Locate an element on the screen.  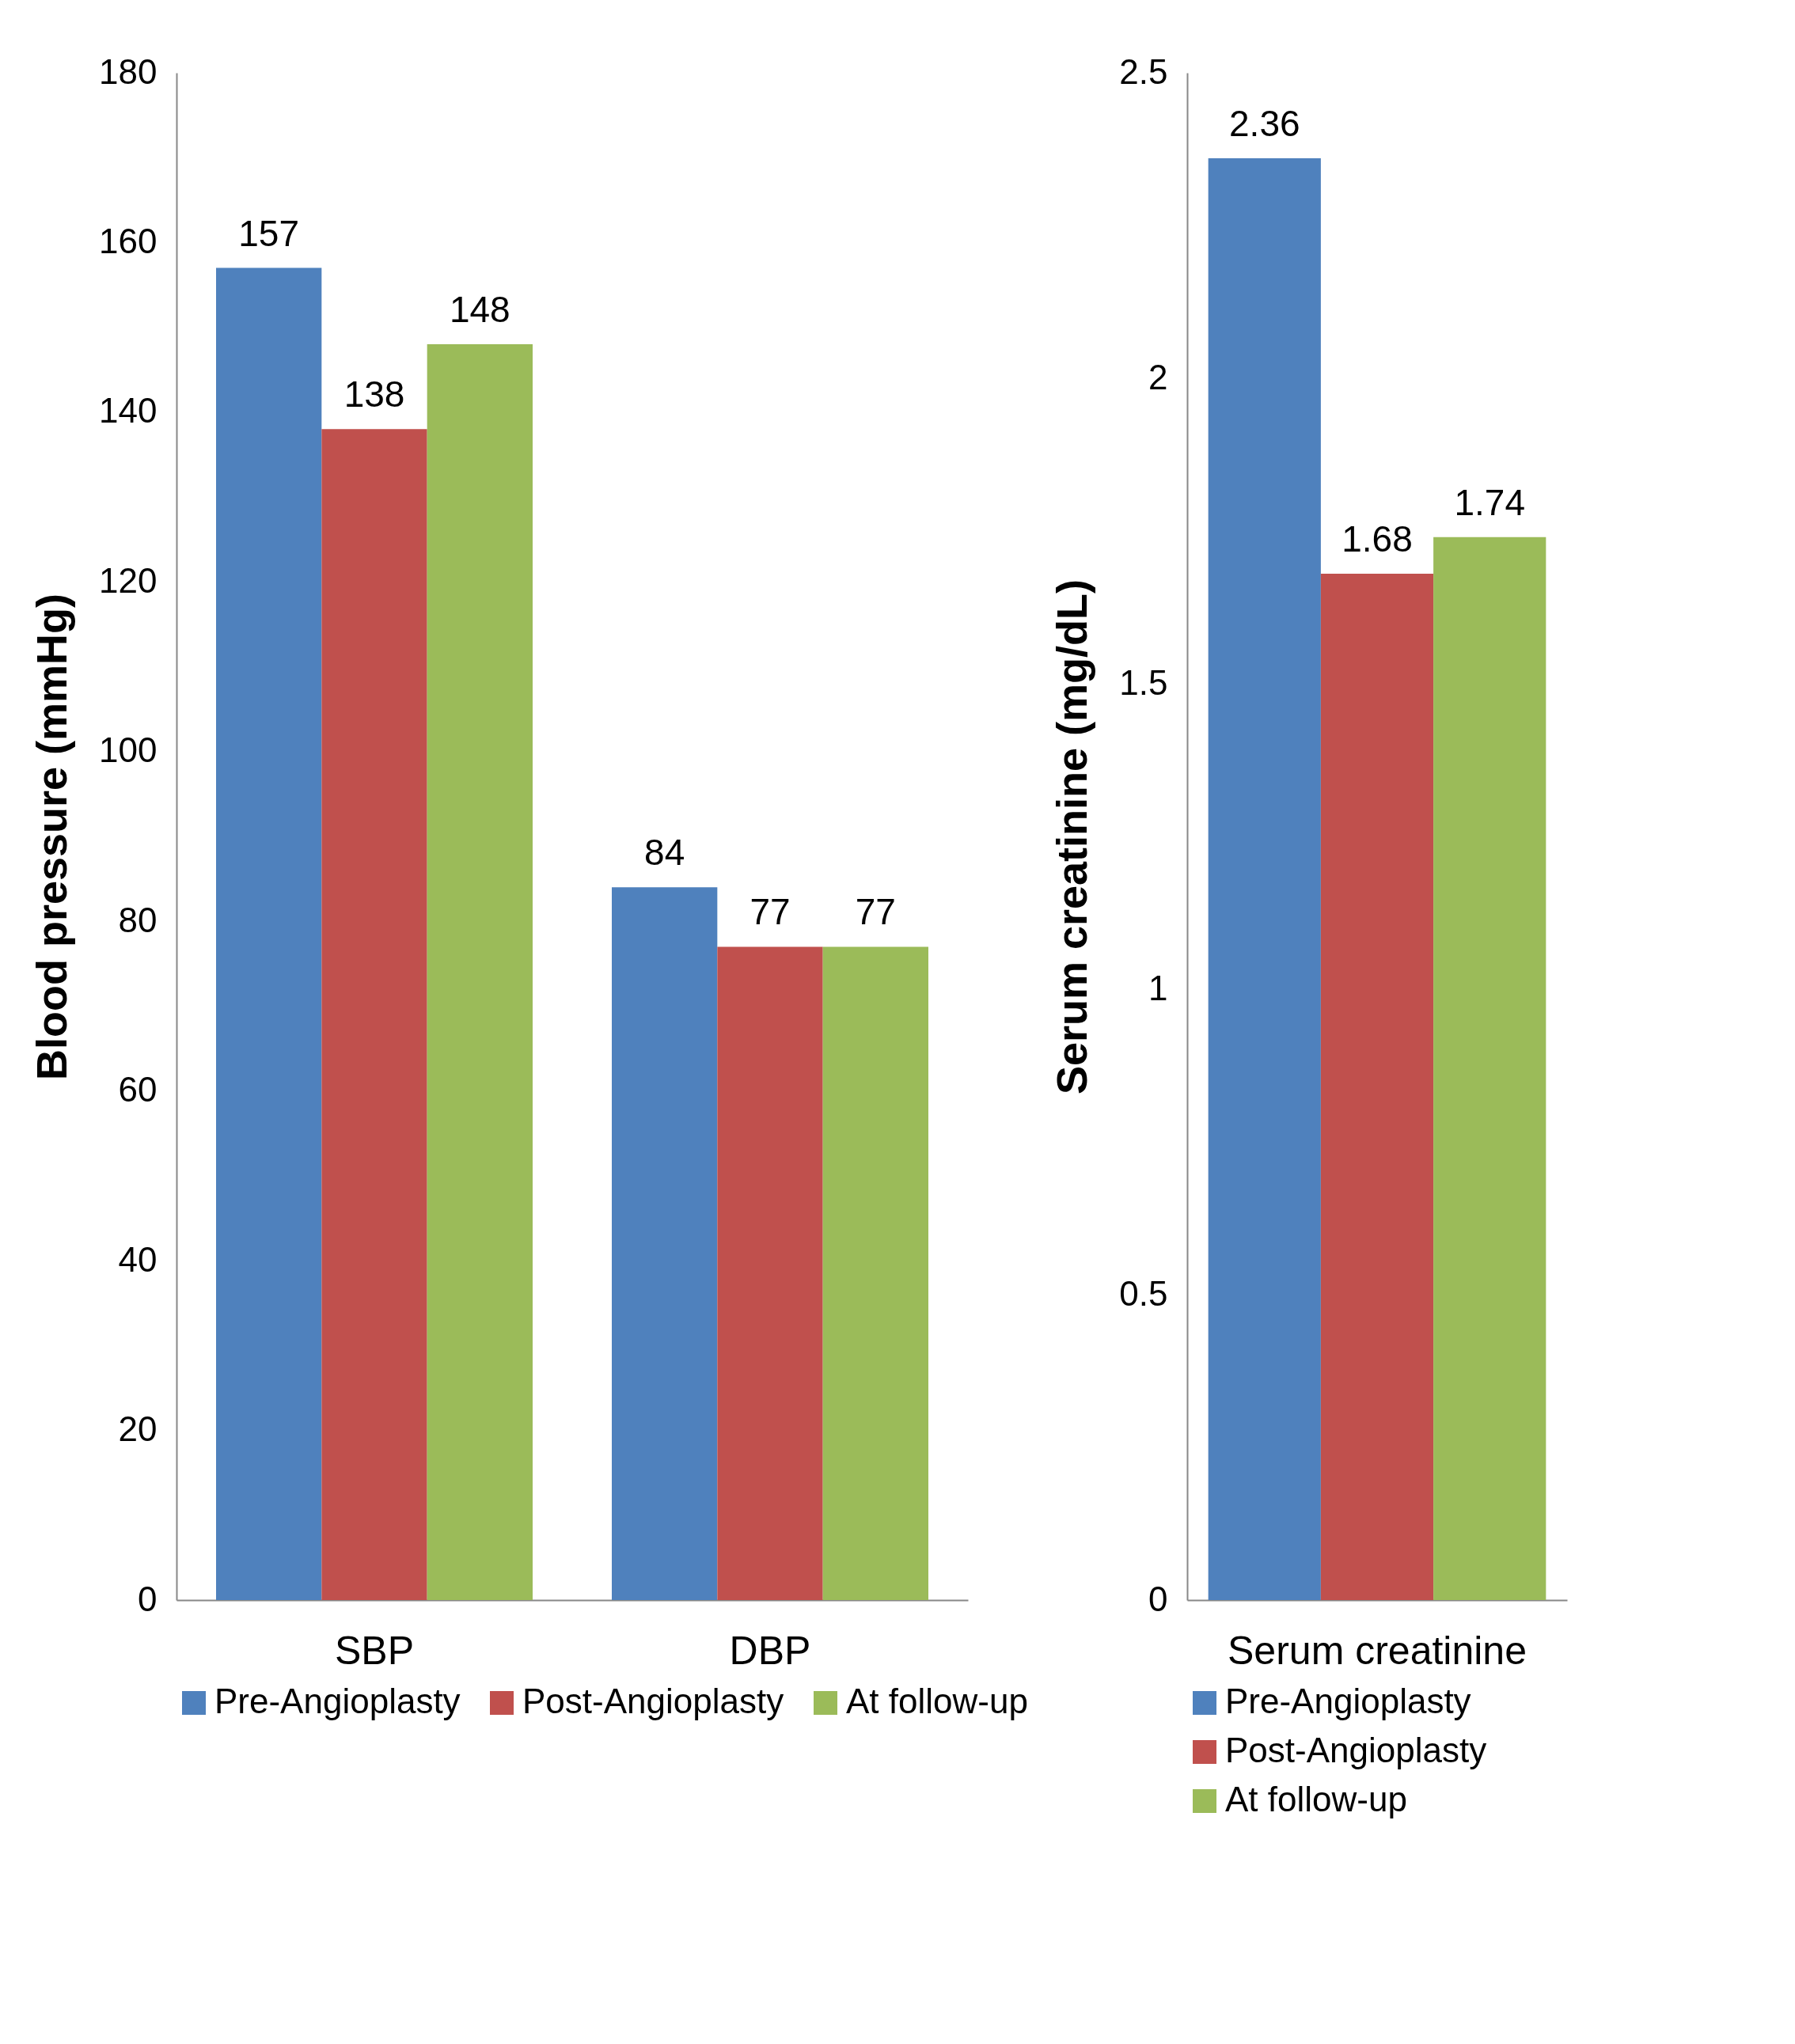
data-label: 157 is located at coordinates (269, 233).